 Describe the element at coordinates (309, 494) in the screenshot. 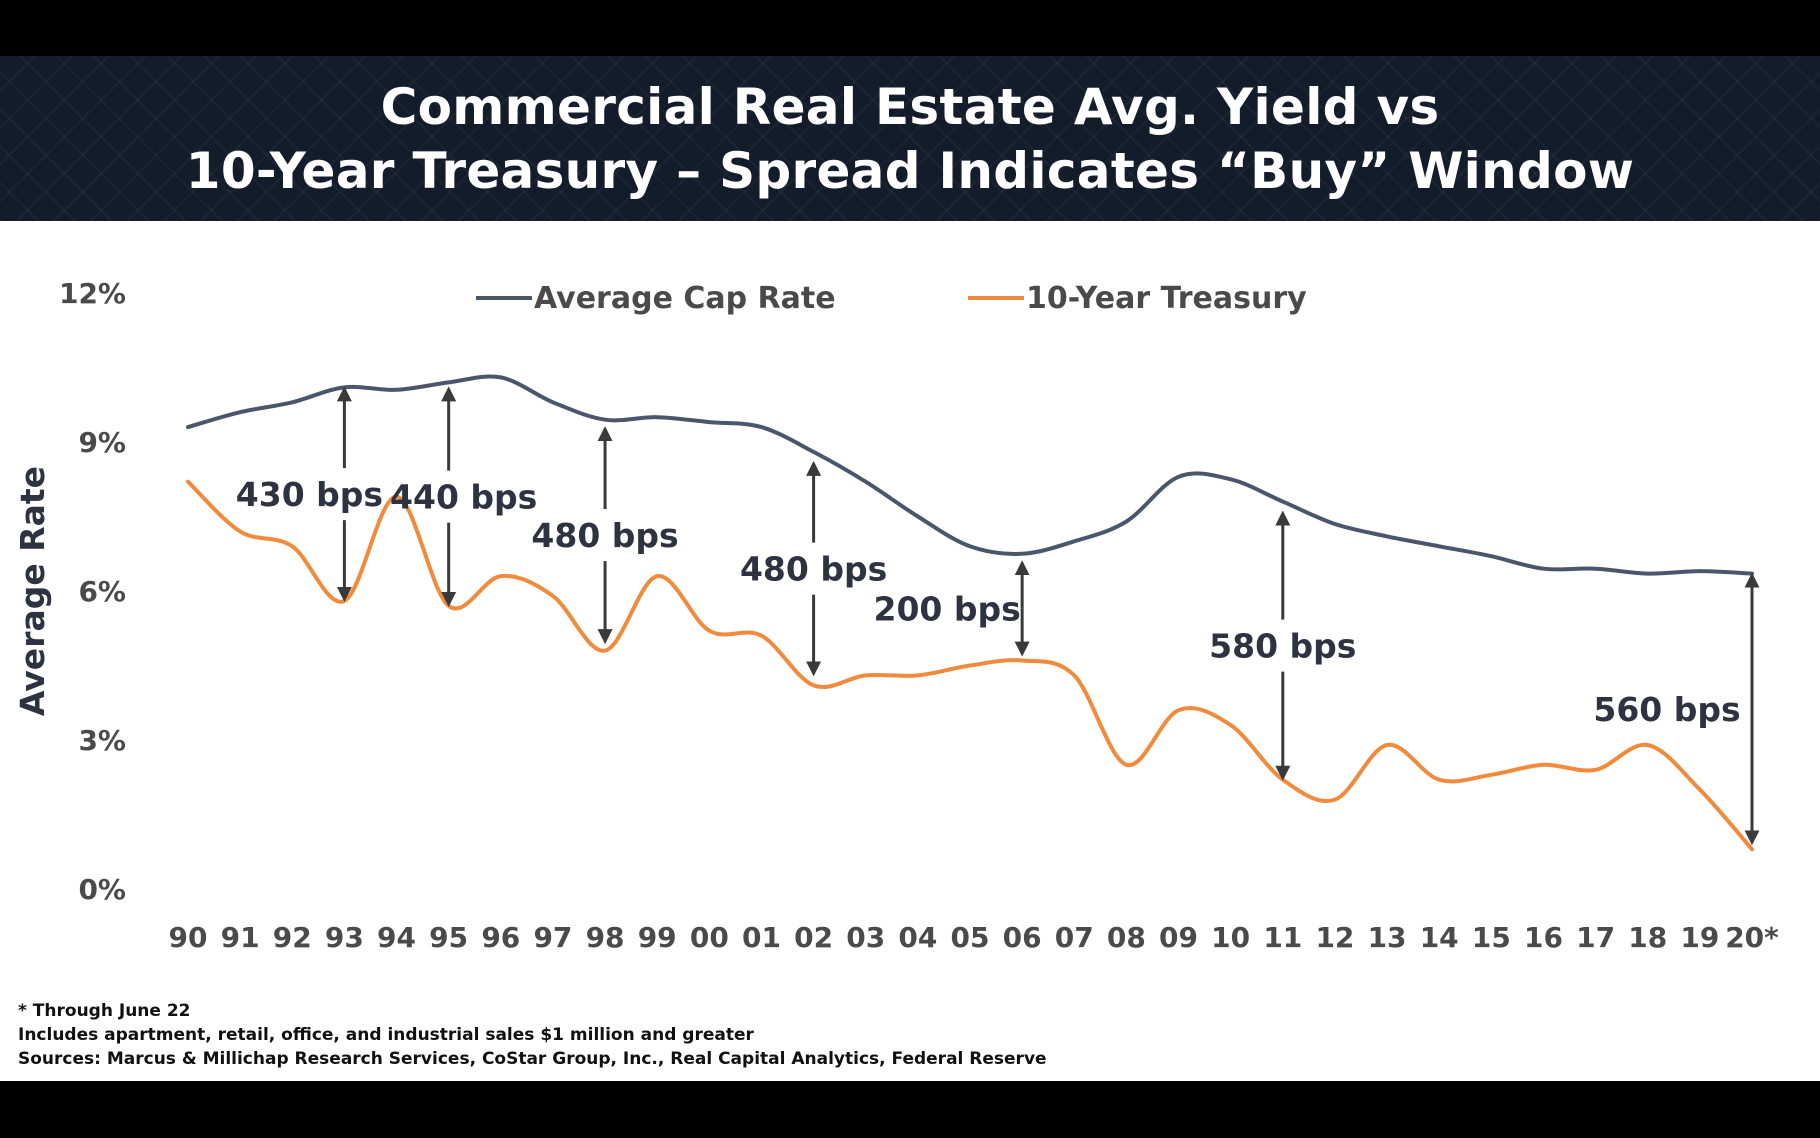

I see `spread-label: 430 bps` at that location.